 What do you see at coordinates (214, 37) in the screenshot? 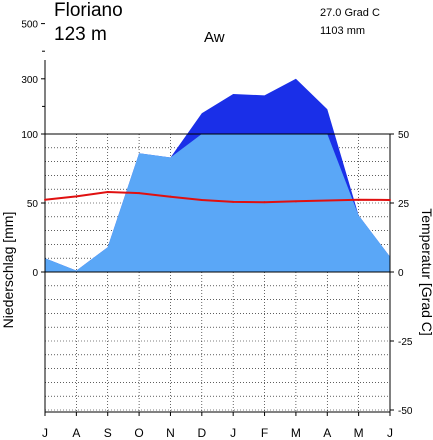
I see `climate-classification: Aw` at bounding box center [214, 37].